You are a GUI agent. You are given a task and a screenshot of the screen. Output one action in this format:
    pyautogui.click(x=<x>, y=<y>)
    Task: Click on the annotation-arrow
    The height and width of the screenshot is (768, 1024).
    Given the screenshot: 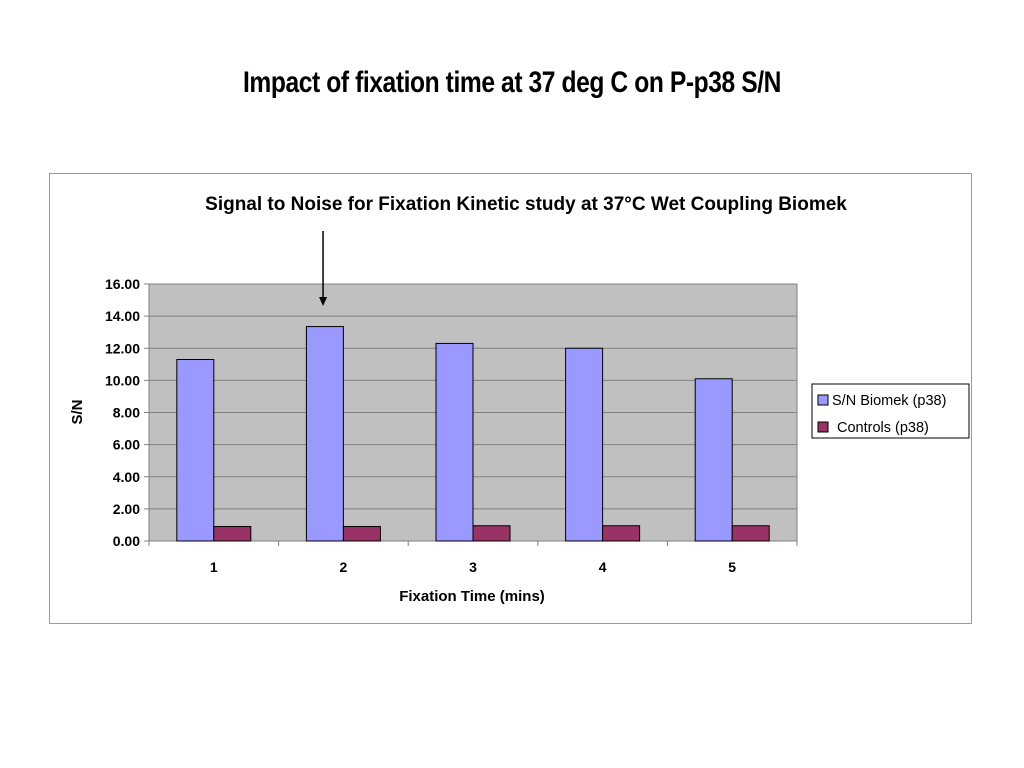 What is the action you would take?
    pyautogui.click(x=323, y=268)
    